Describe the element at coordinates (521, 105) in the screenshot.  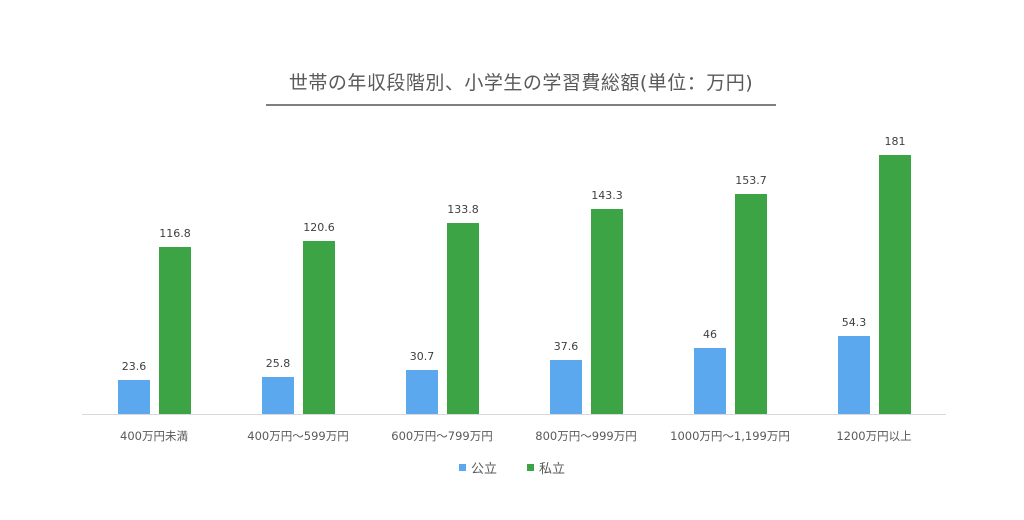
I see `title-underline` at that location.